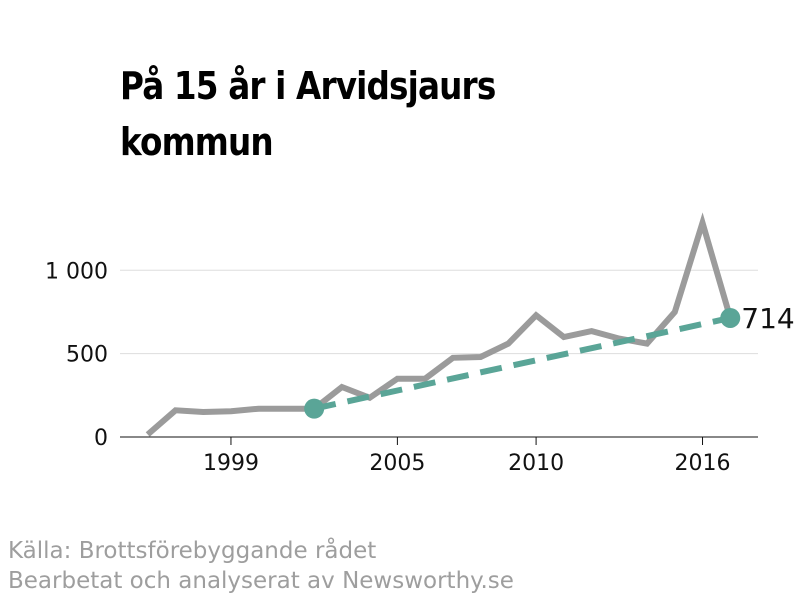 Image resolution: width=800 pixels, height=600 pixels. Describe the element at coordinates (522, 363) in the screenshot. I see `trend-line` at that location.